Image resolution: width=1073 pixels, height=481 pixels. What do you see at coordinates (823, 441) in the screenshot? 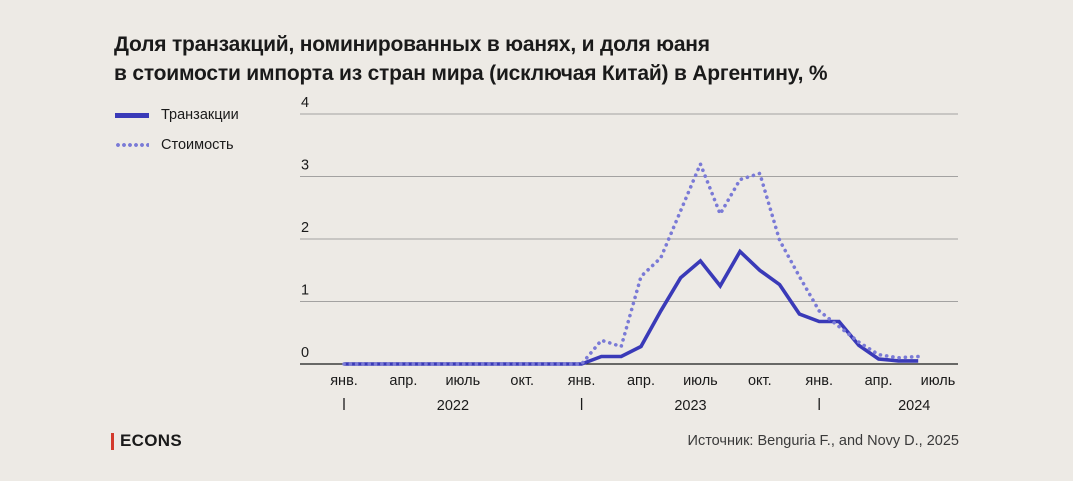
I see `source-note: Источник: Benguria F., and Novy D., 2025` at bounding box center [823, 441].